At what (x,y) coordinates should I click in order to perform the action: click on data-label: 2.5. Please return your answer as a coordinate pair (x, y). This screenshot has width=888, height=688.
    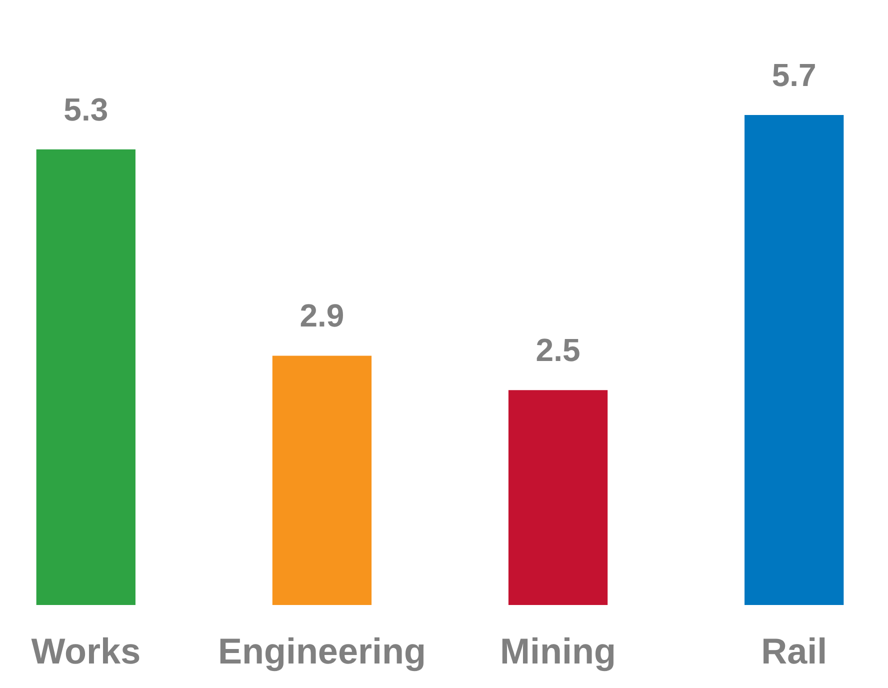
    Looking at the image, I should click on (558, 350).